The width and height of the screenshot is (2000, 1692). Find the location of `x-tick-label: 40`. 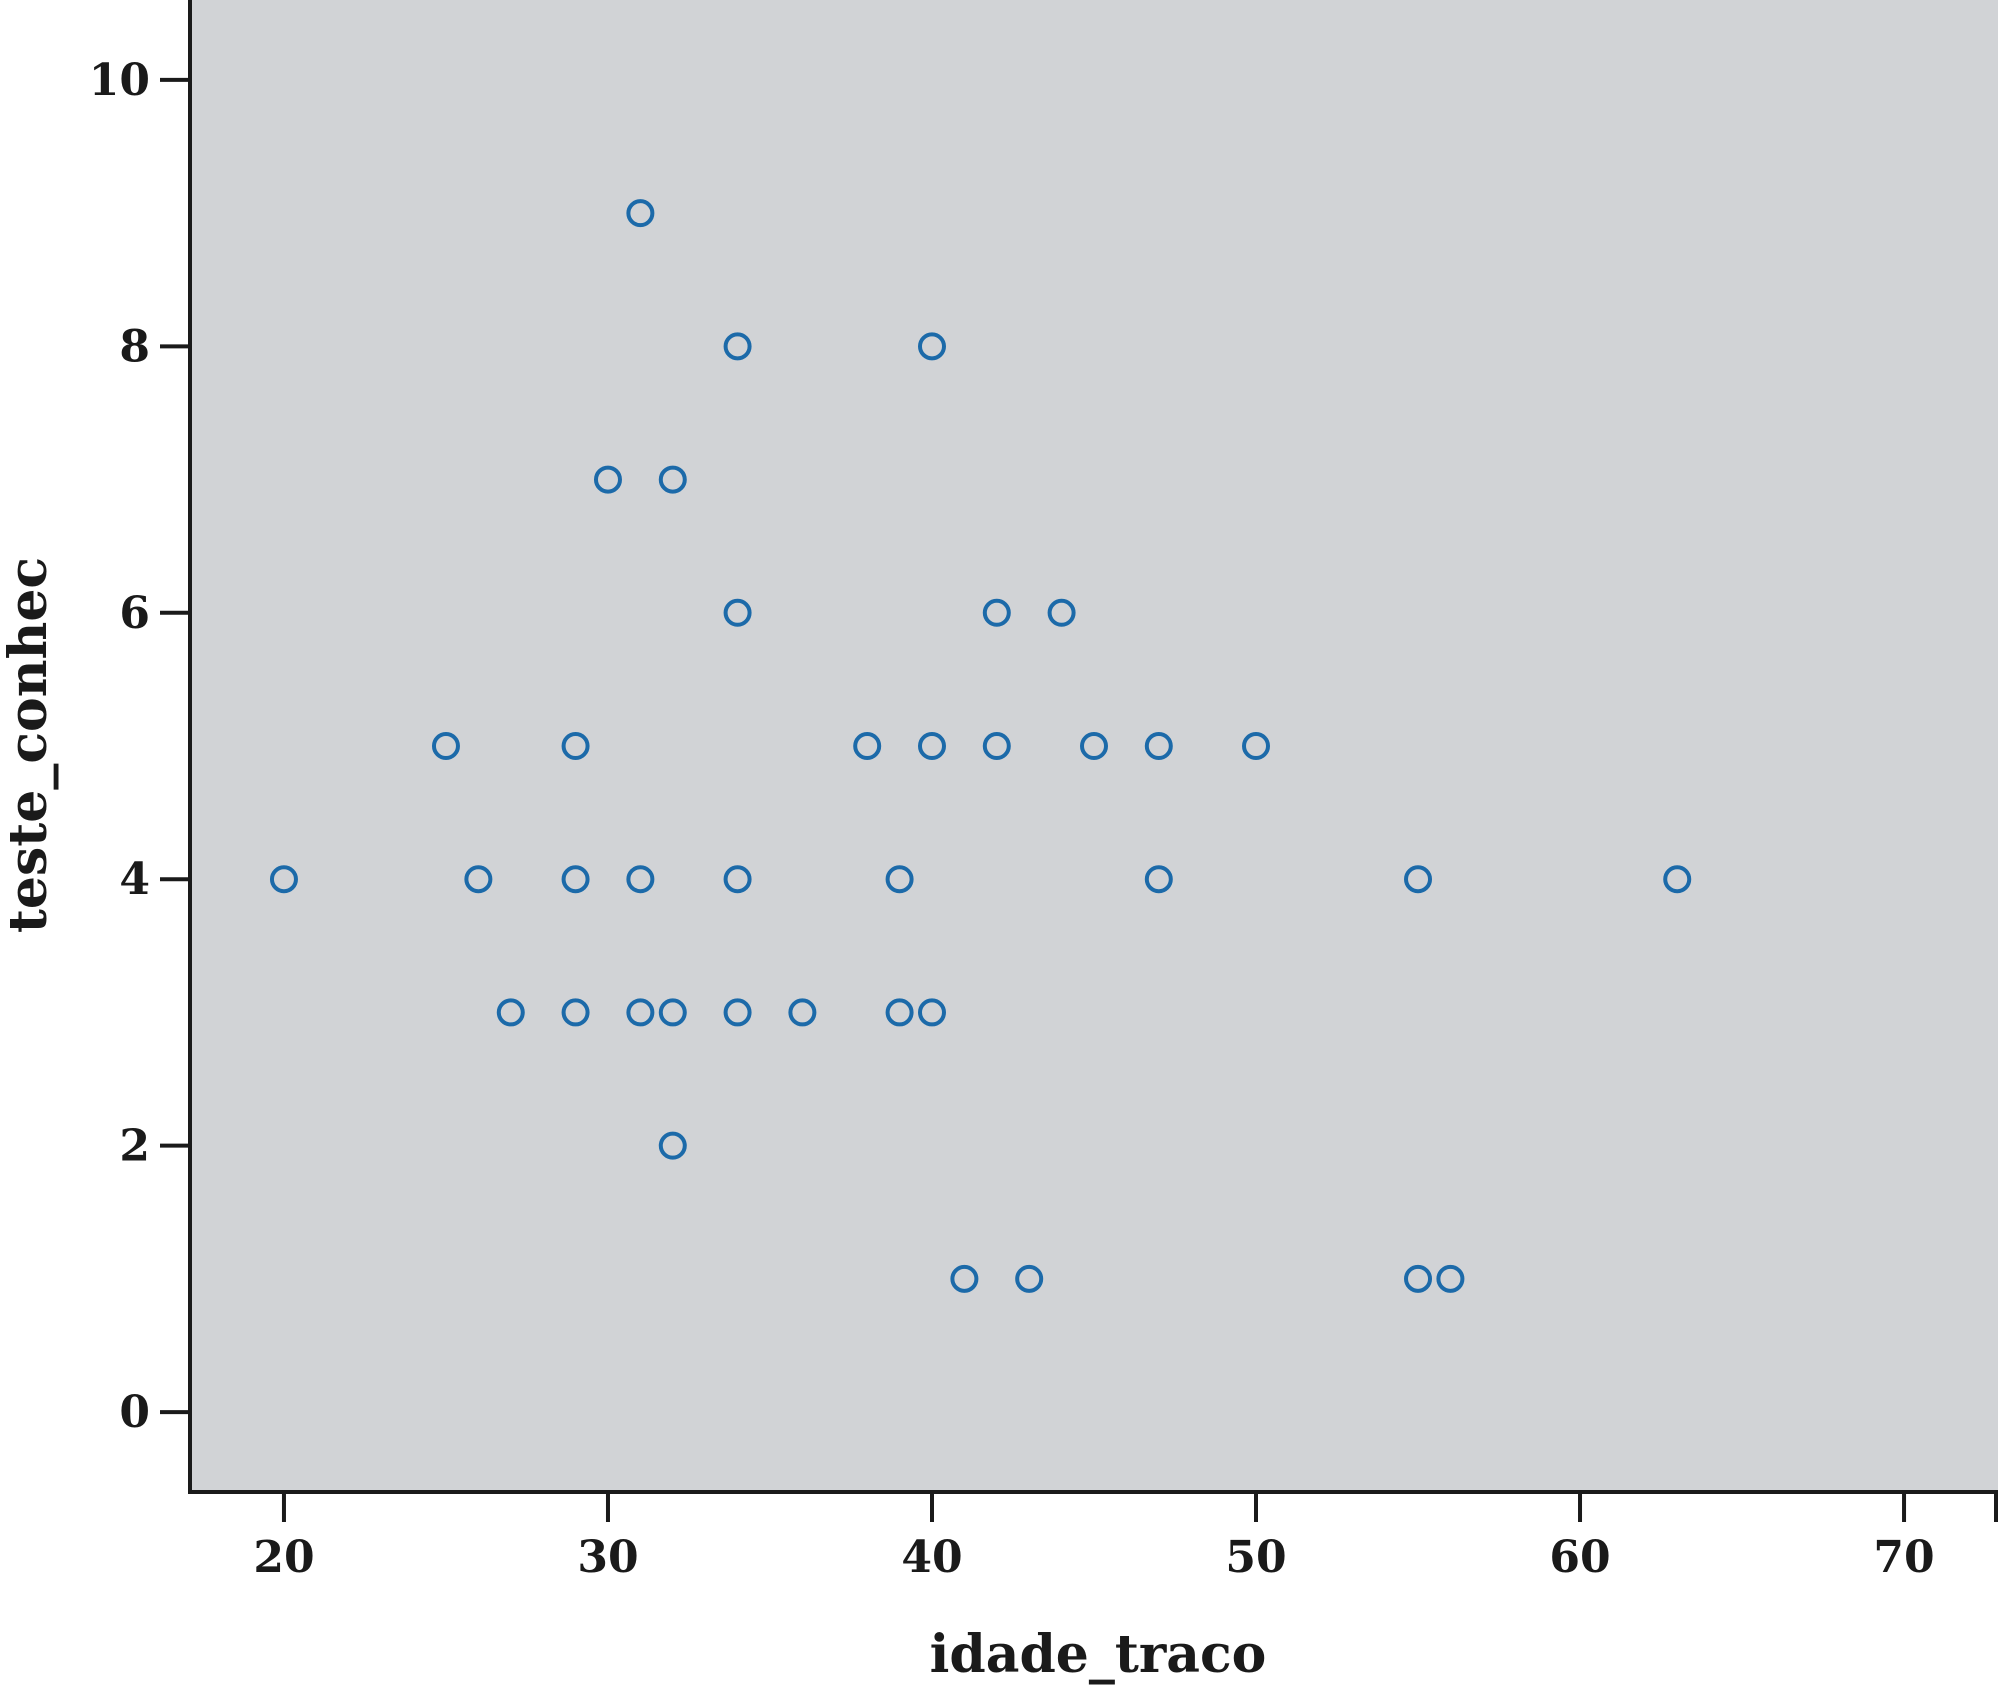

x-tick-label: 40 is located at coordinates (931, 1557).